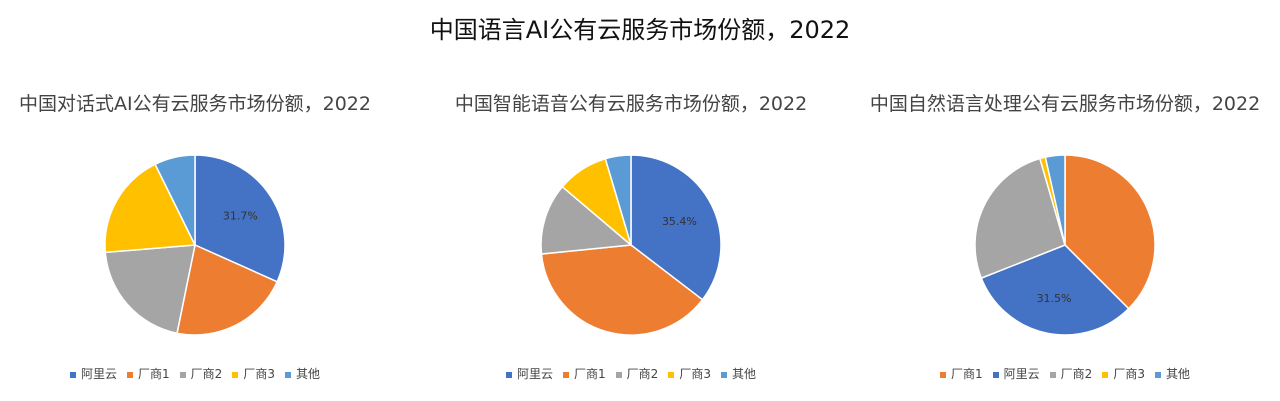 The image size is (1280, 401). What do you see at coordinates (679, 221) in the screenshot?
I see `slice-data-label: 35.4%` at bounding box center [679, 221].